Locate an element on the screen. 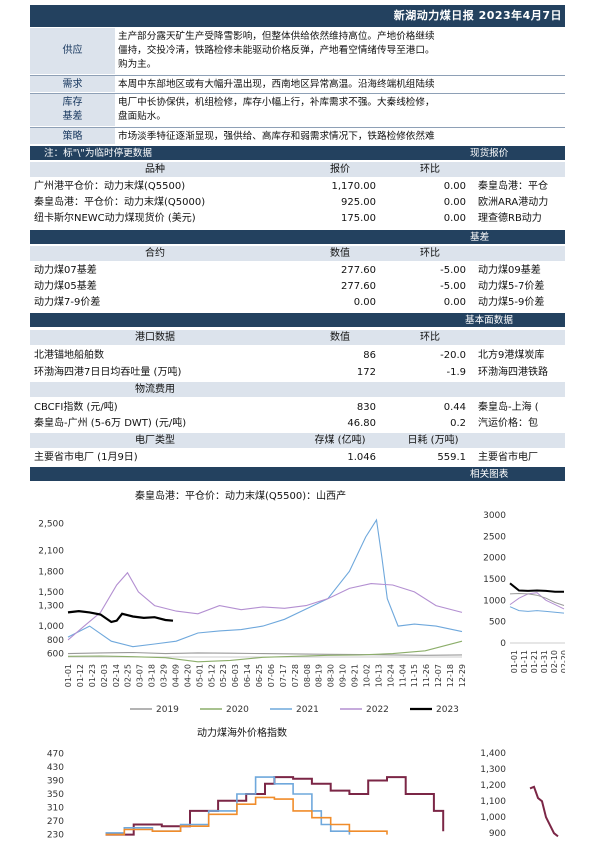  chart-1-xtick: 03-29 is located at coordinates (164, 675).